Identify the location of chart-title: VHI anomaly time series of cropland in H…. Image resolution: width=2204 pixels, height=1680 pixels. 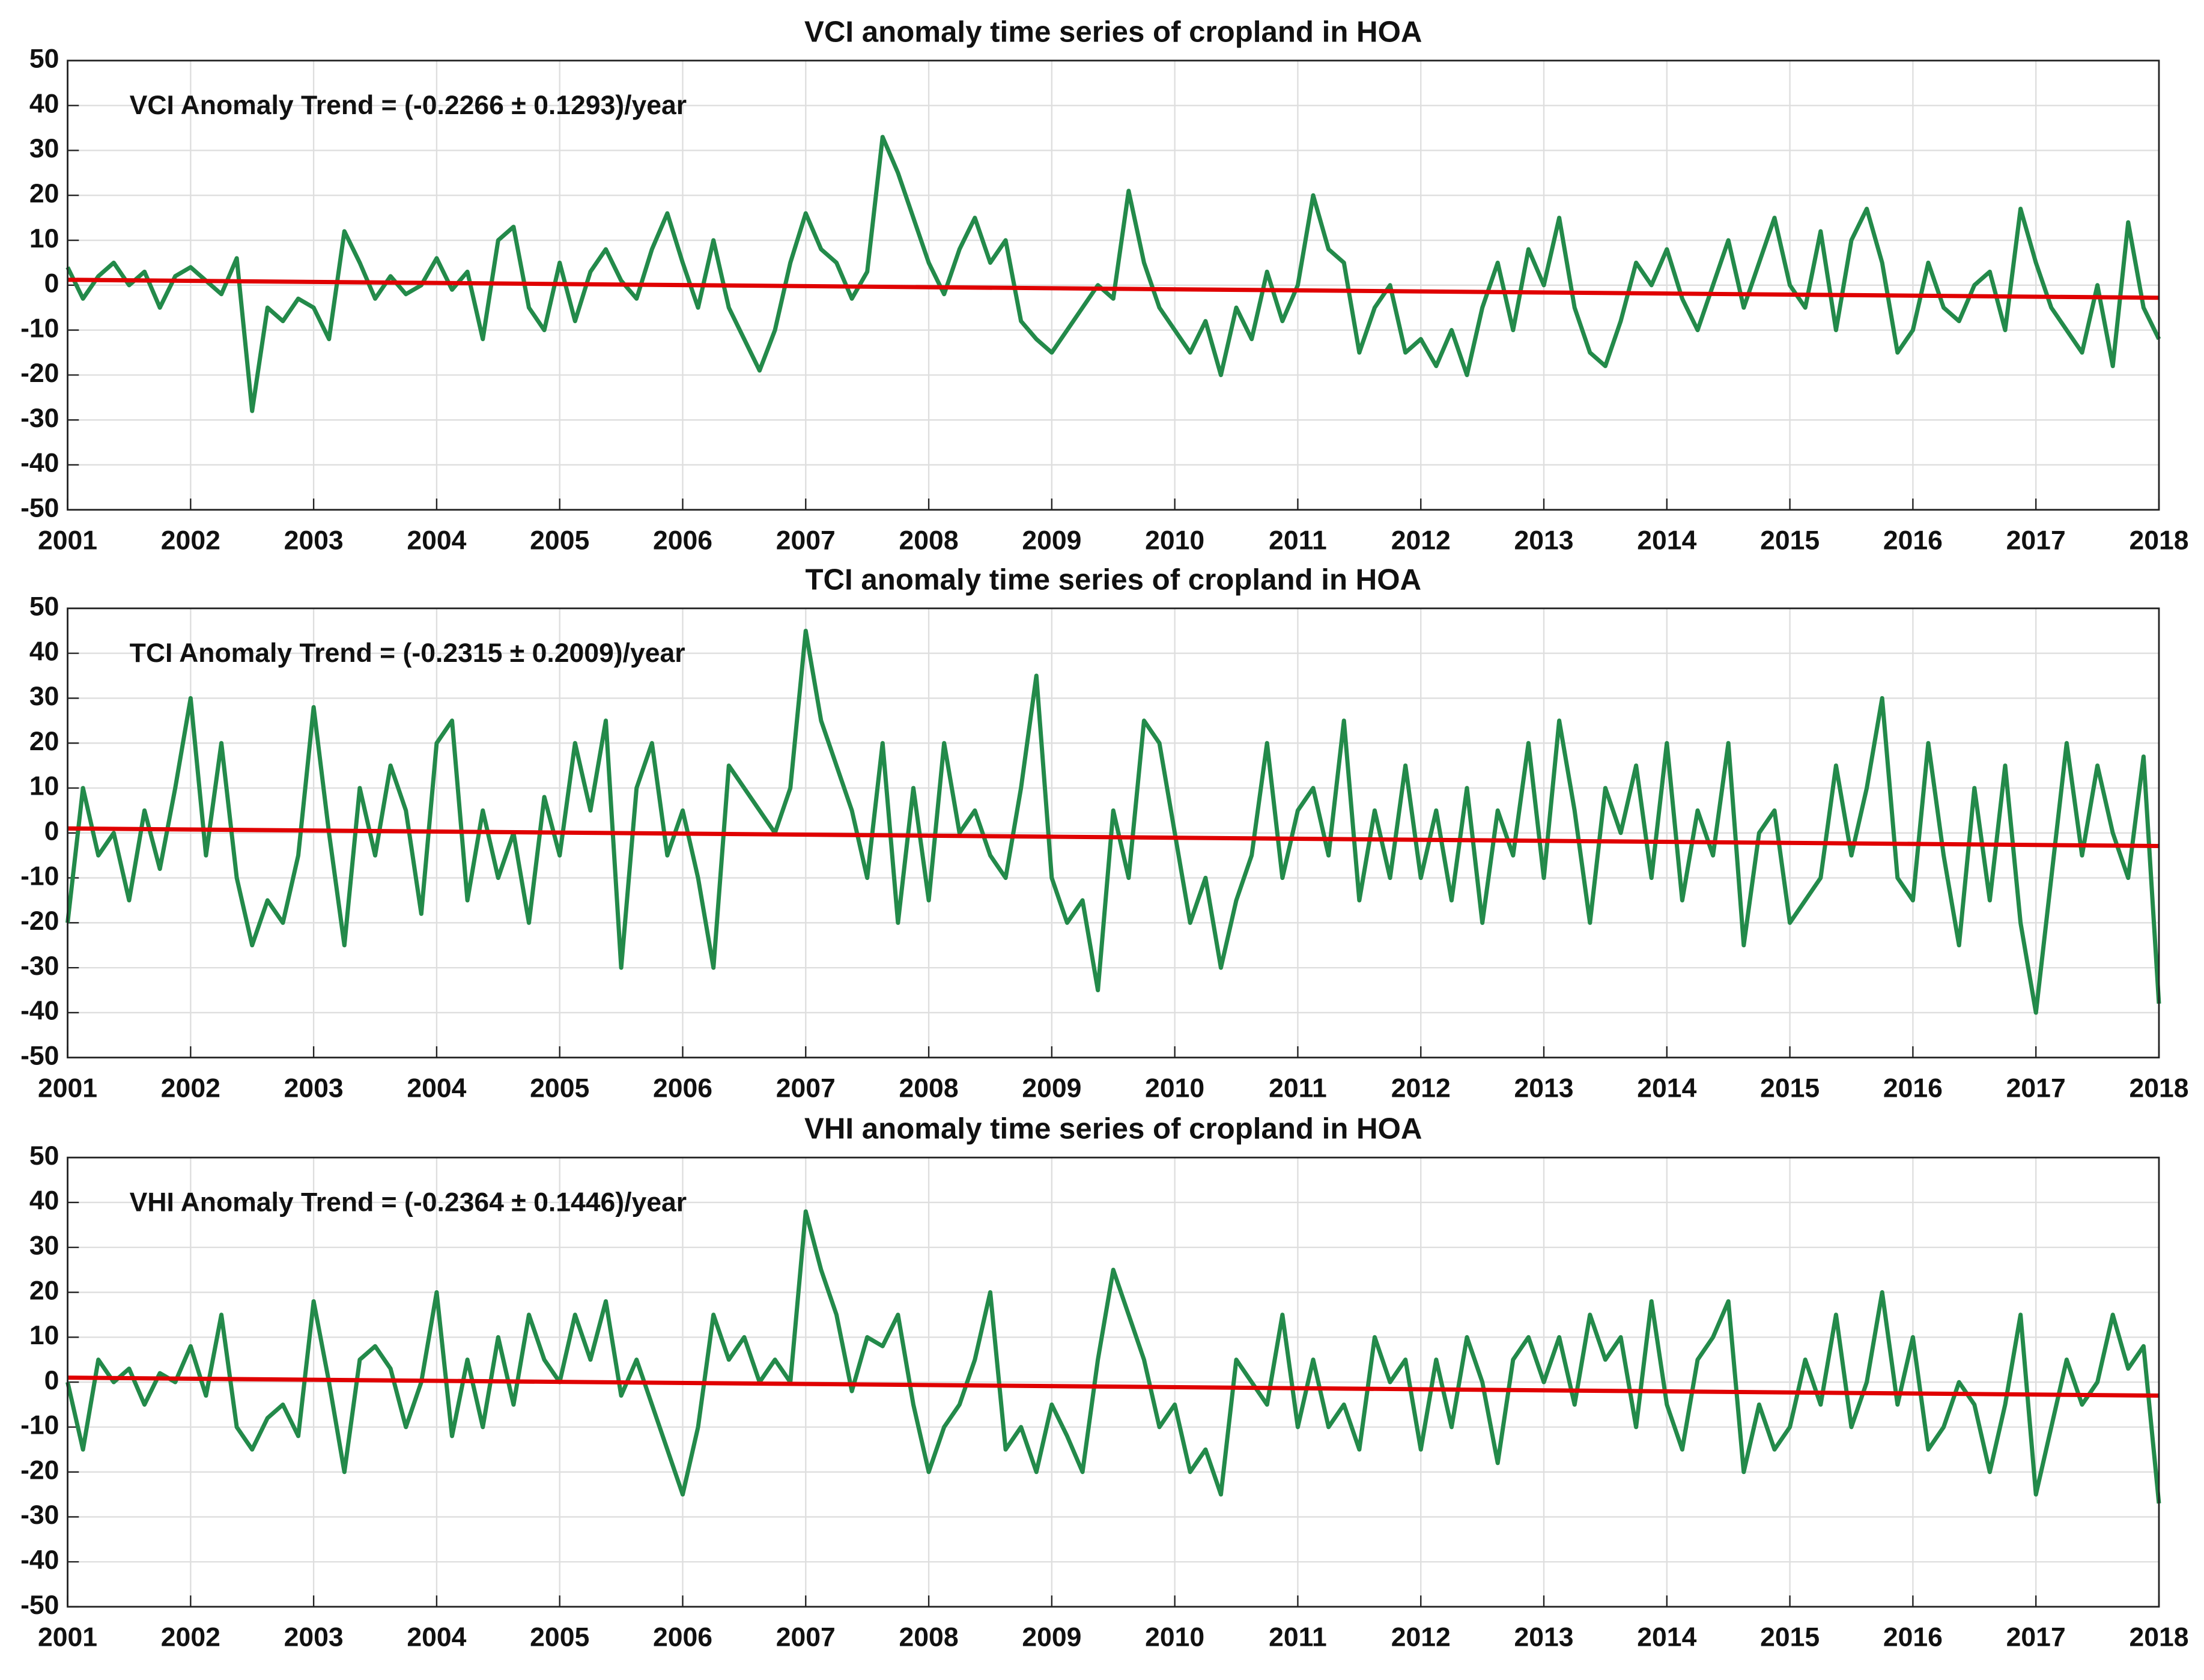
(1113, 1128).